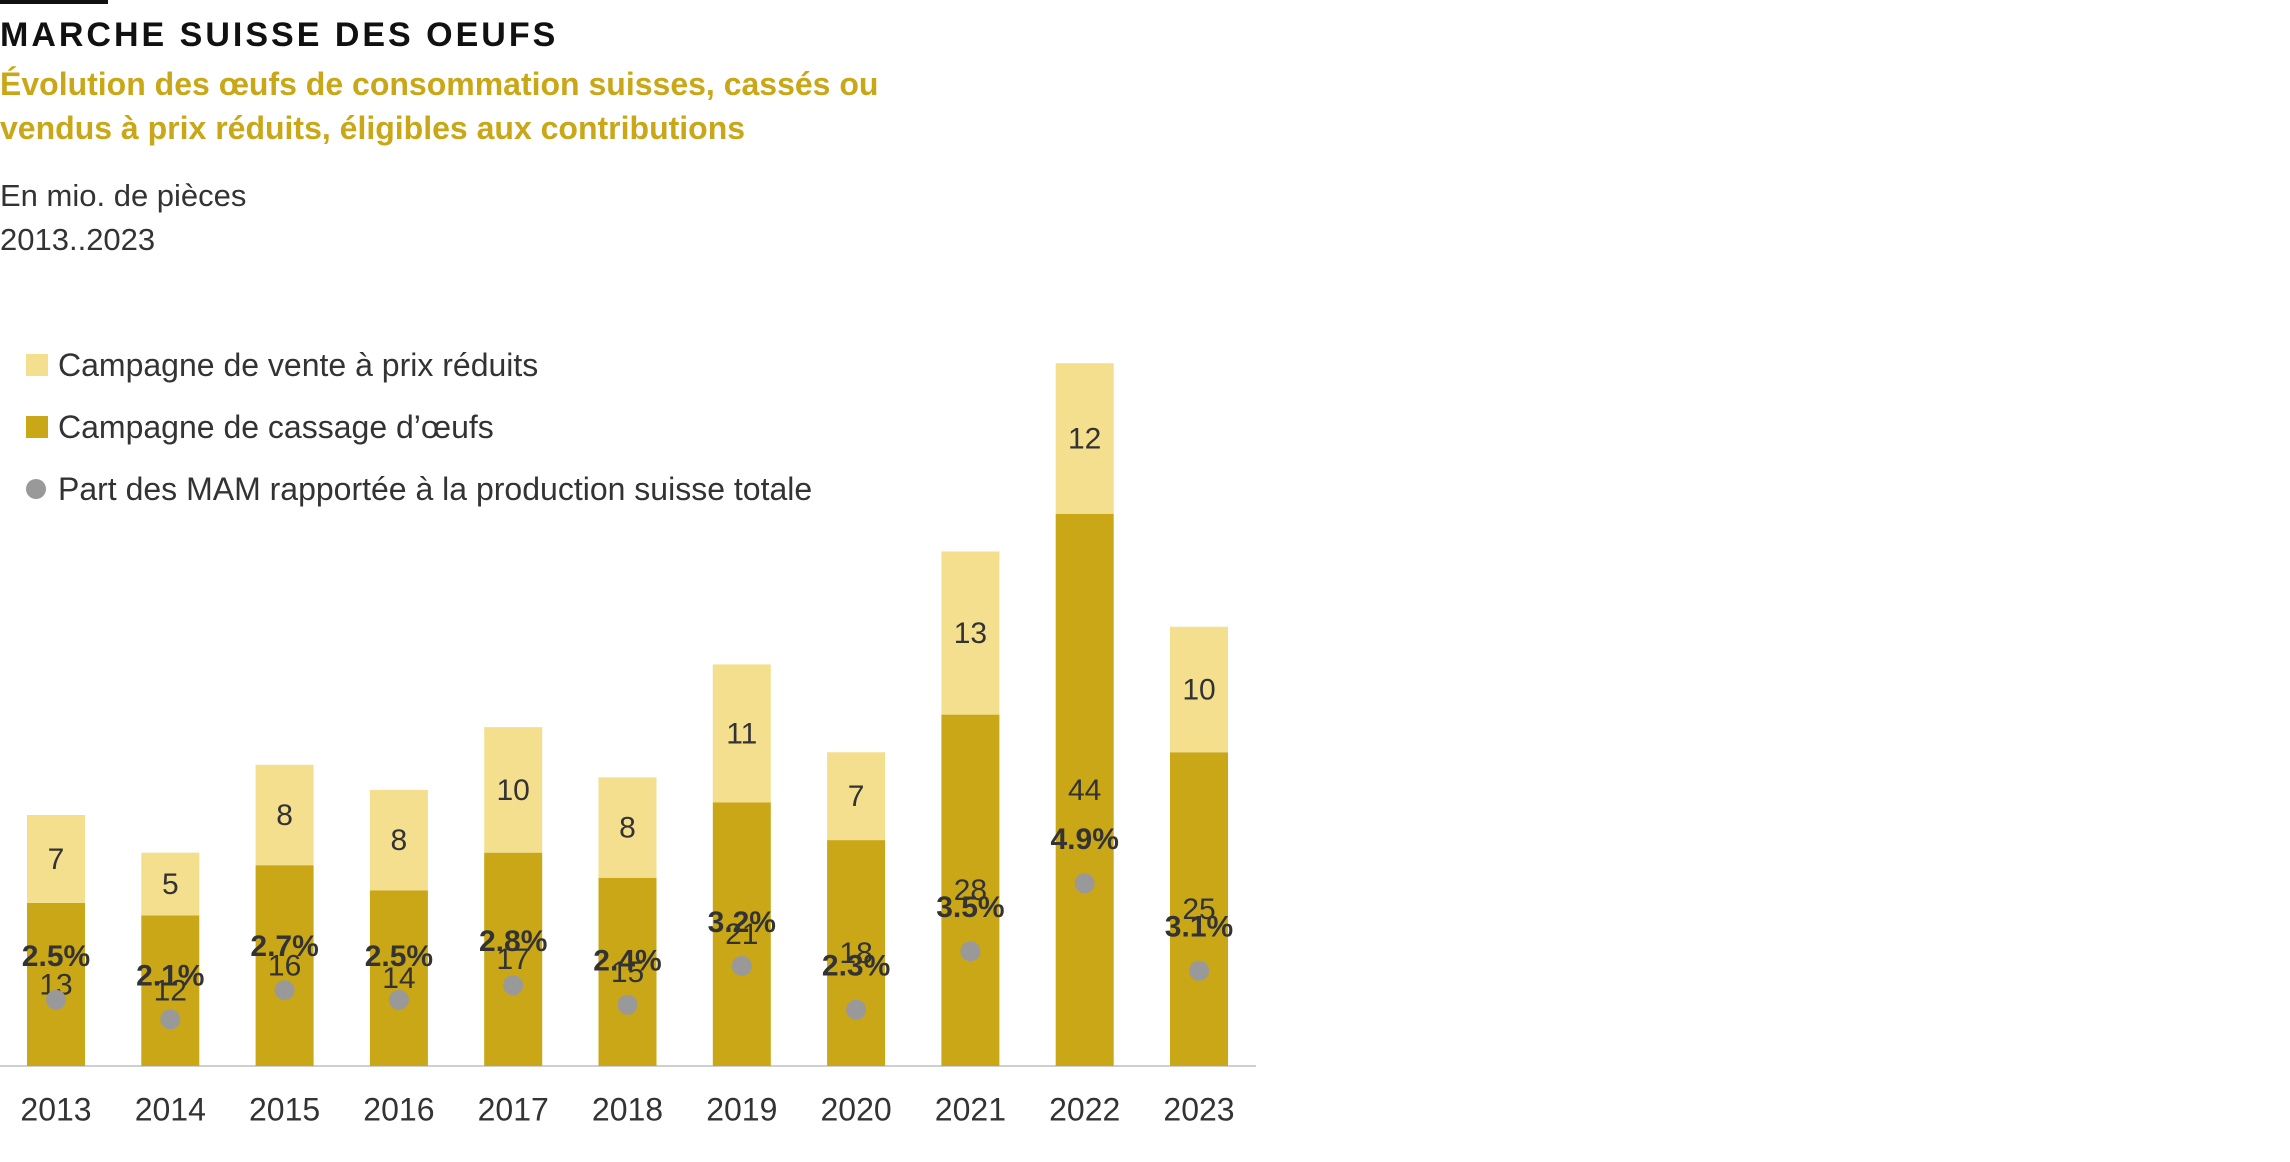  Describe the element at coordinates (513, 941) in the screenshot. I see `share-label-2017: 2.8%` at that location.